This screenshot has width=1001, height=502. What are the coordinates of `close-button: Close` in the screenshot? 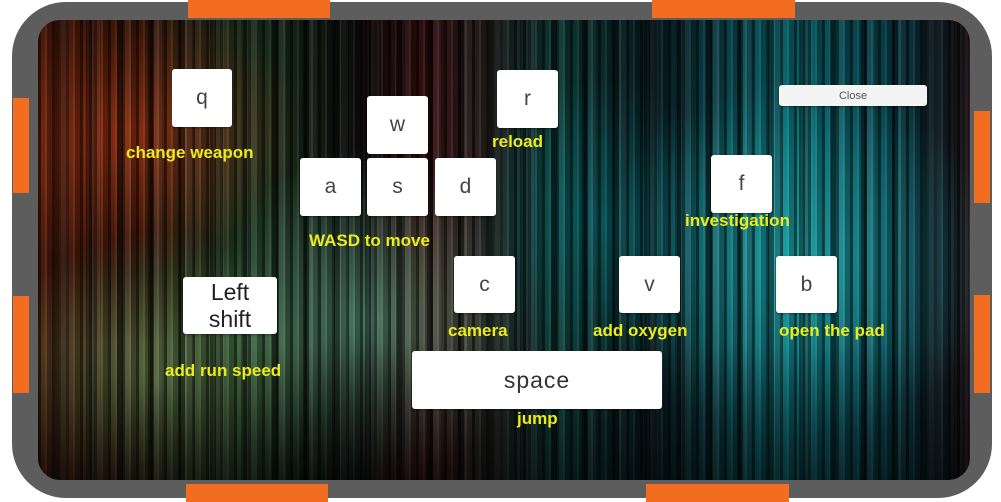 It's located at (853, 95).